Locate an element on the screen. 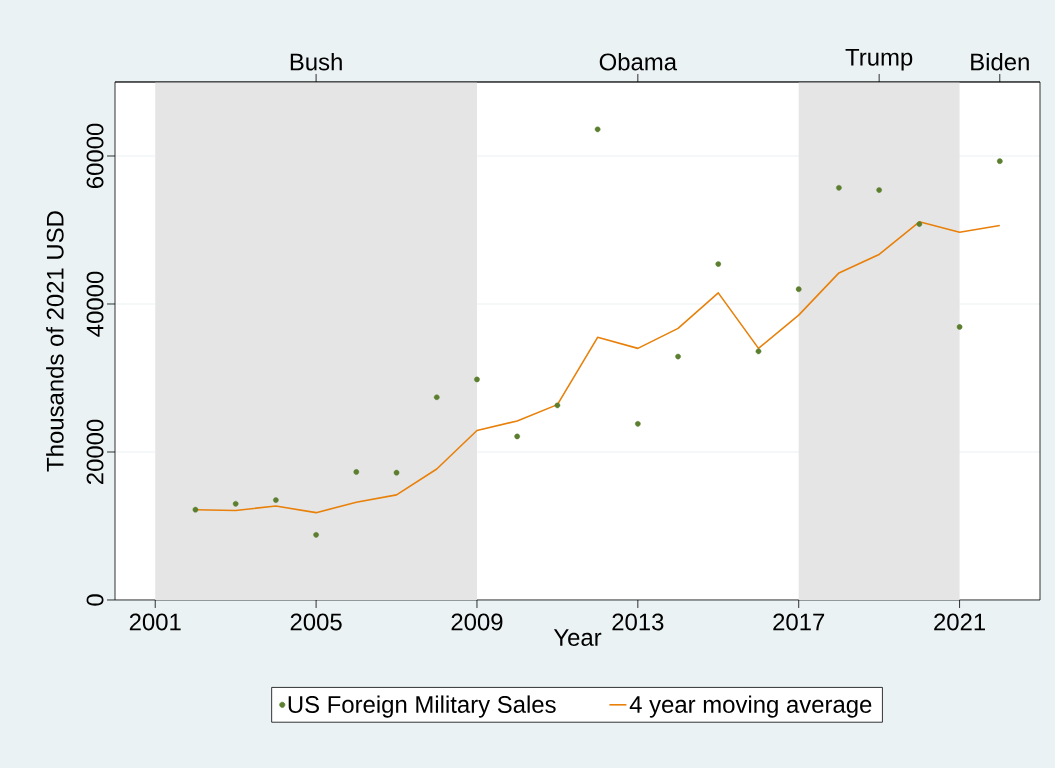 The image size is (1055, 768). x-tick-label: 2009 is located at coordinates (477, 622).